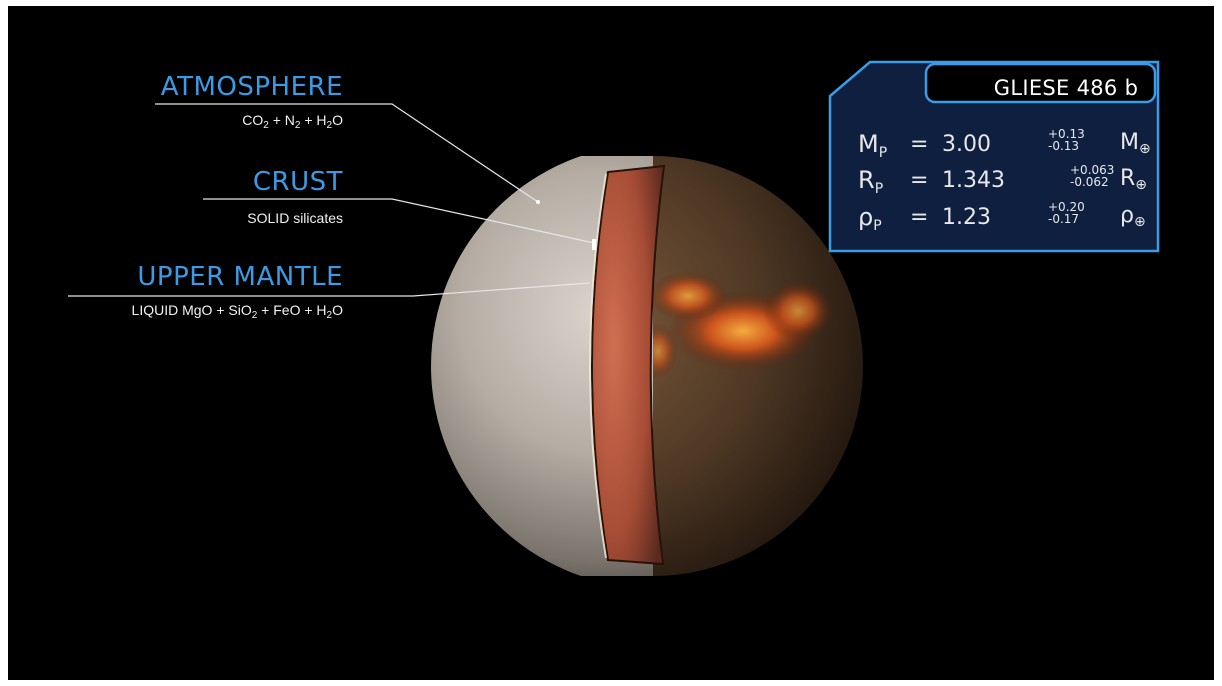 This screenshot has height=686, width=1222. I want to click on parameter-uncertainty: +0.20 -0.17, so click(1066, 213).